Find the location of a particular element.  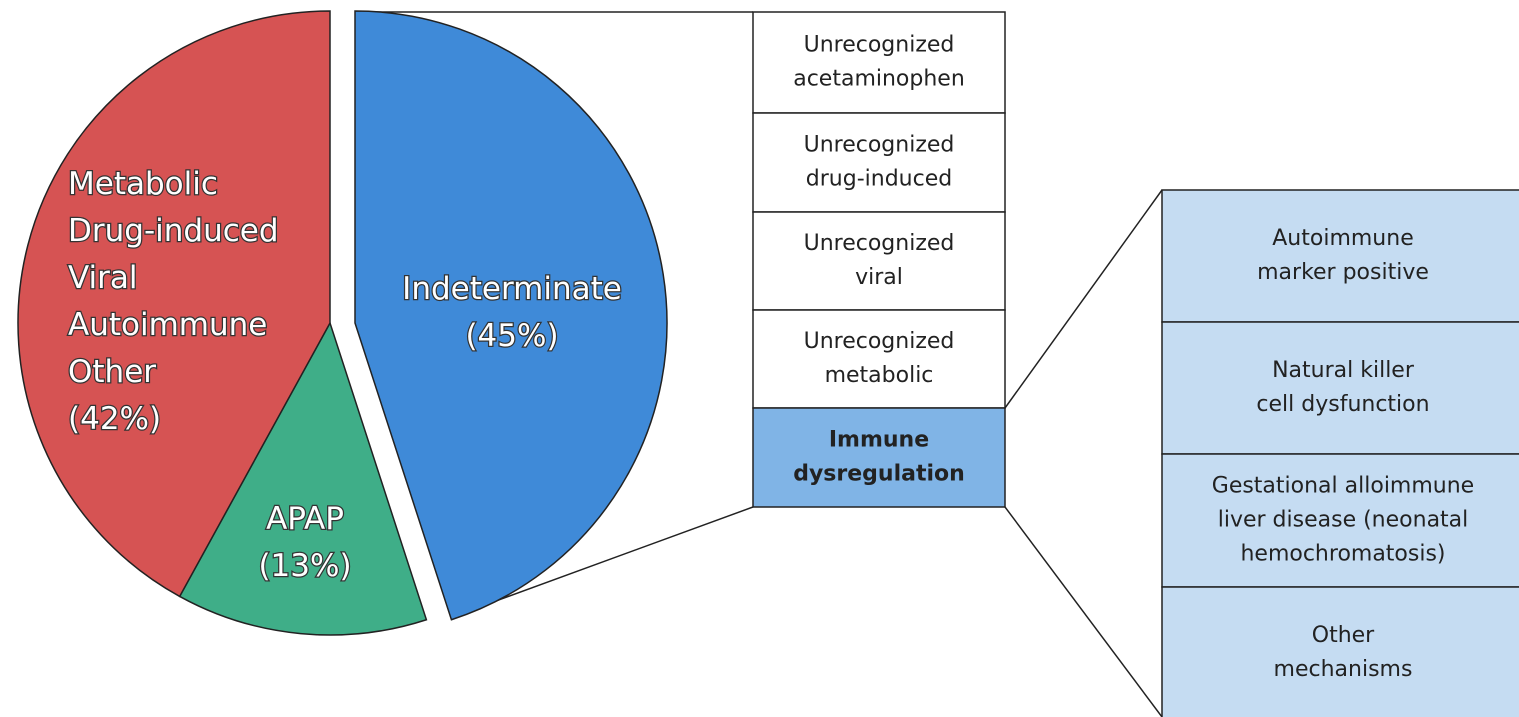

box-label: liver disease (neonatal is located at coordinates (1343, 520).